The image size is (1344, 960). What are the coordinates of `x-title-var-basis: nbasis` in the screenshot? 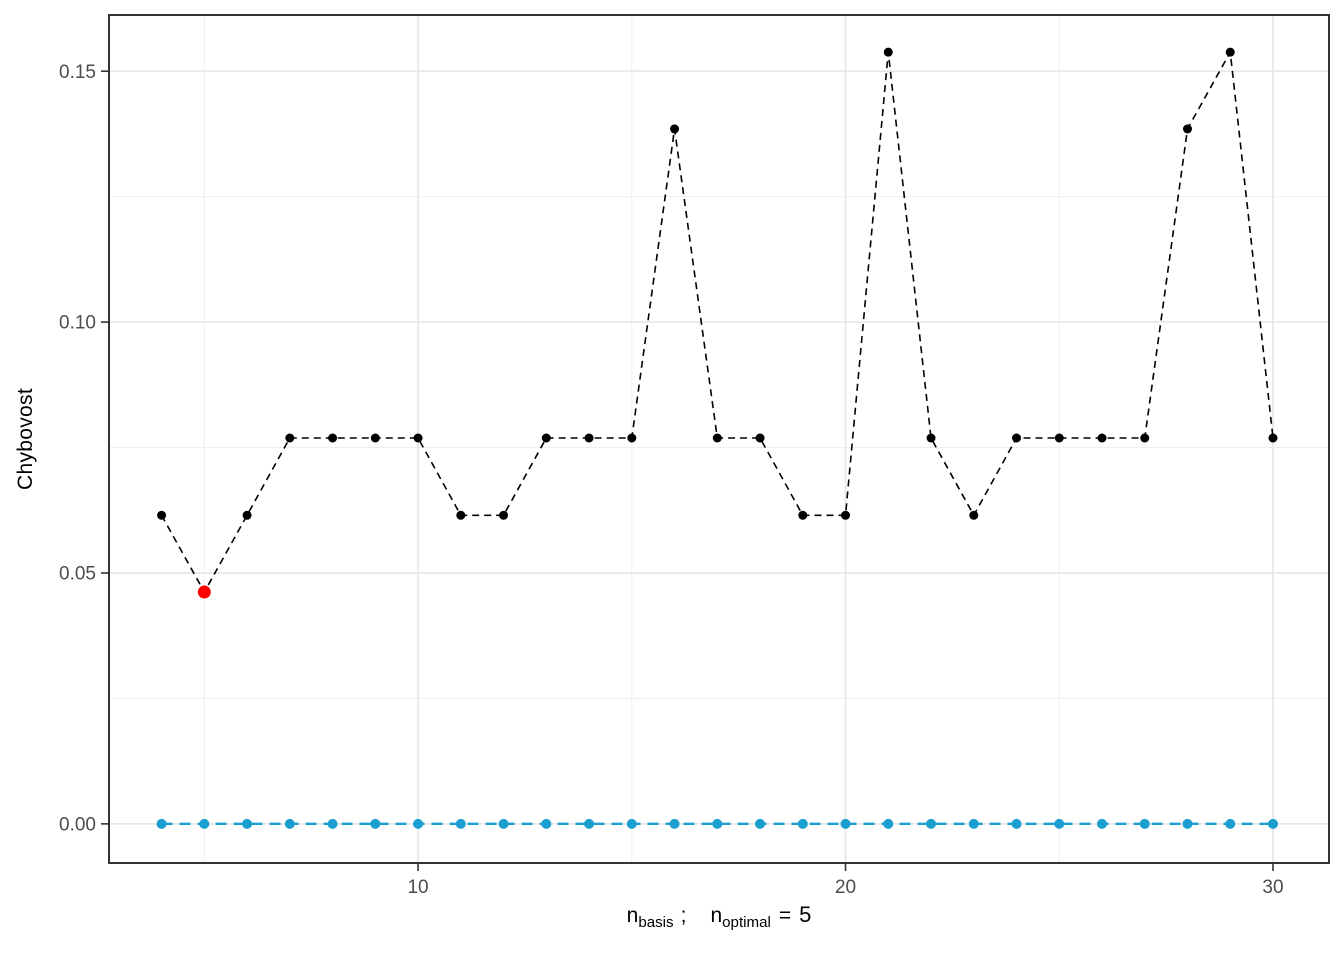 It's located at (650, 917).